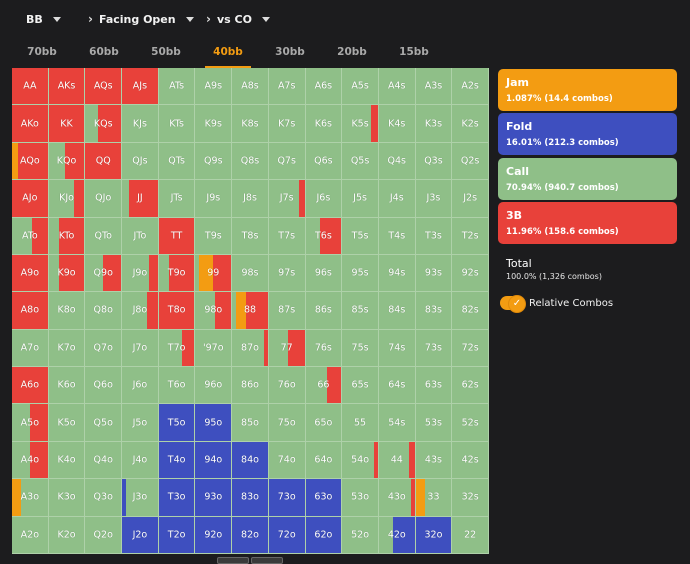  What do you see at coordinates (397, 386) in the screenshot?
I see `hand-cell: 64s` at bounding box center [397, 386].